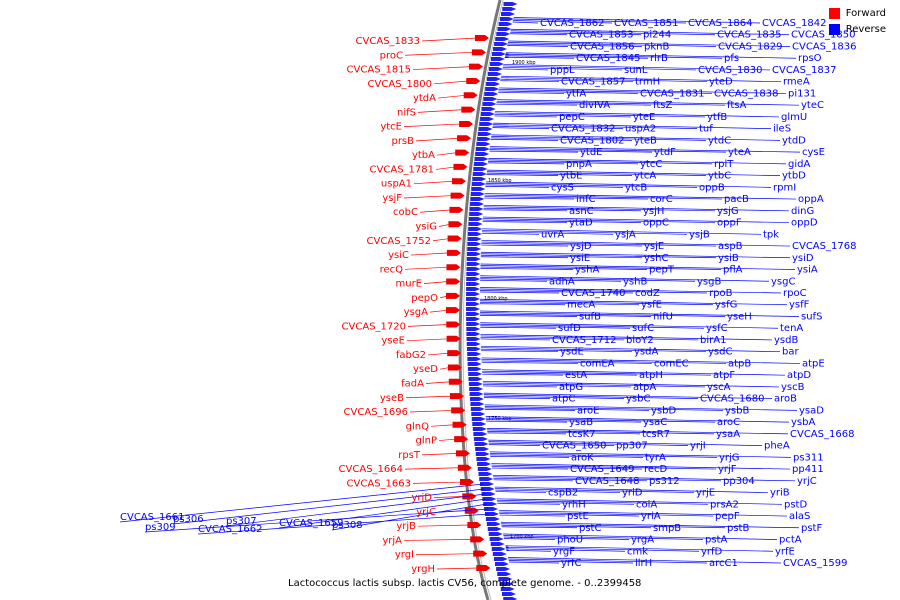  Describe the element at coordinates (424, 298) in the screenshot. I see `forward-gene-label-pepo: pepO` at that location.